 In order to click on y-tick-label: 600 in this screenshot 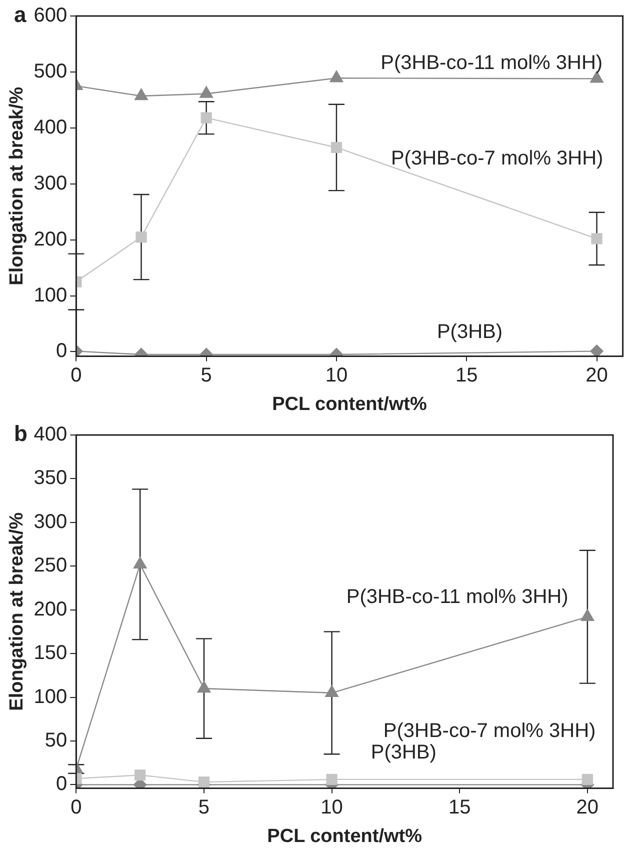, I will do `click(51, 15)`.